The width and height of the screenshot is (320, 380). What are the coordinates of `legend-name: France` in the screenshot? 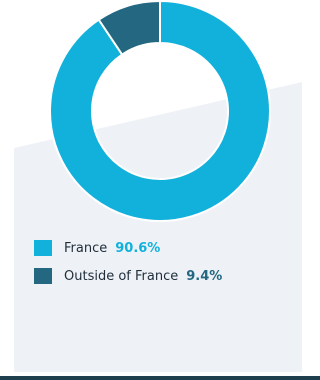 It's located at (85, 248).